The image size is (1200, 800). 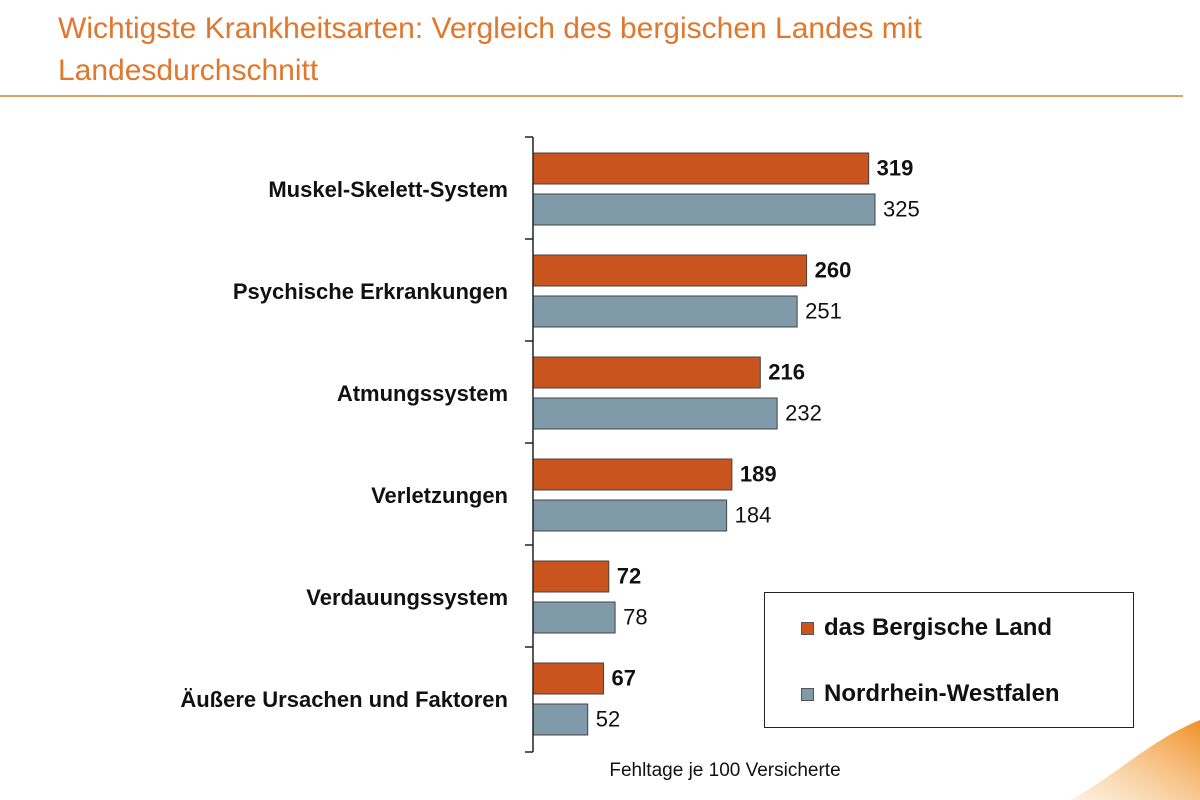 I want to click on data-label-bergisch: 67, so click(x=624, y=677).